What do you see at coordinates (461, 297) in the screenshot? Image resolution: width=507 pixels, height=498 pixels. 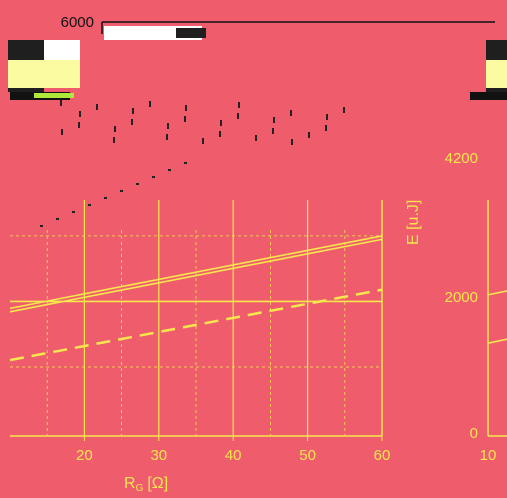 I see `right-y-tick-label: 2000` at bounding box center [461, 297].